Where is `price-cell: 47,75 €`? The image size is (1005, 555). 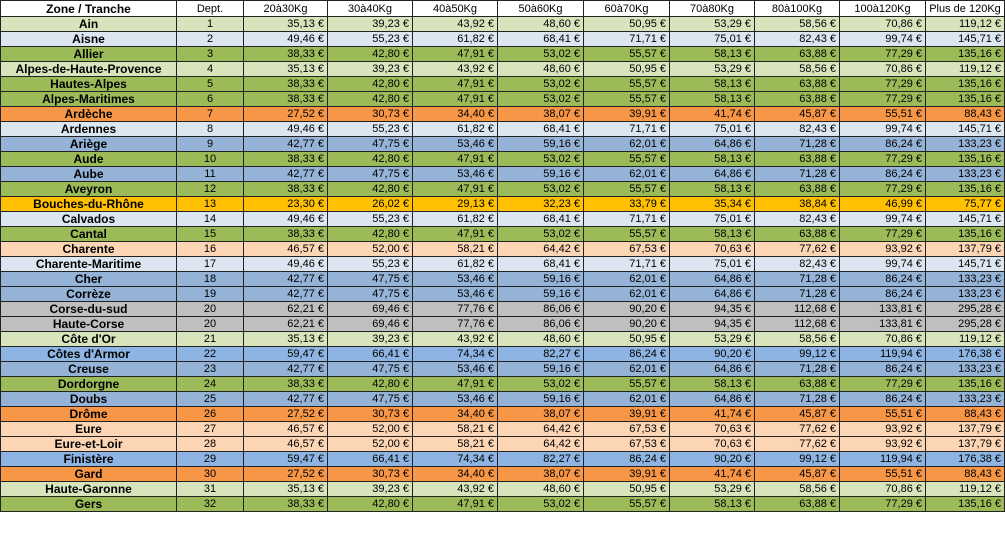 price-cell: 47,75 € is located at coordinates (370, 399).